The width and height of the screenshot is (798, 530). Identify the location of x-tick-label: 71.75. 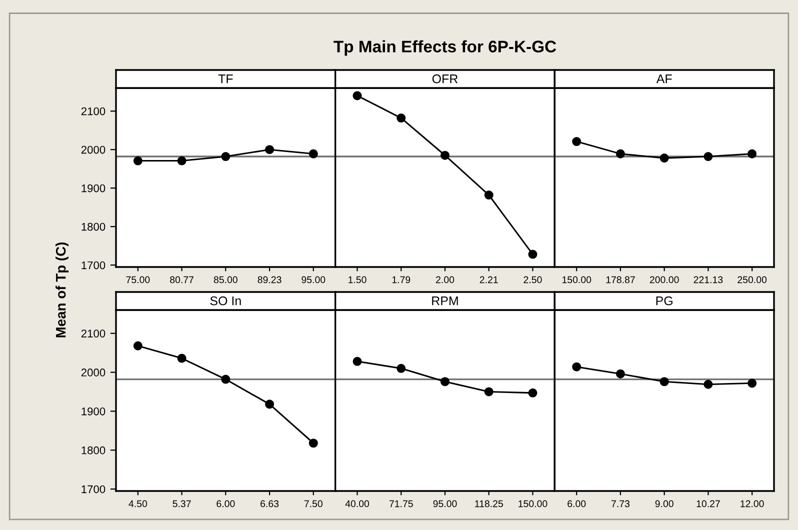
(401, 504).